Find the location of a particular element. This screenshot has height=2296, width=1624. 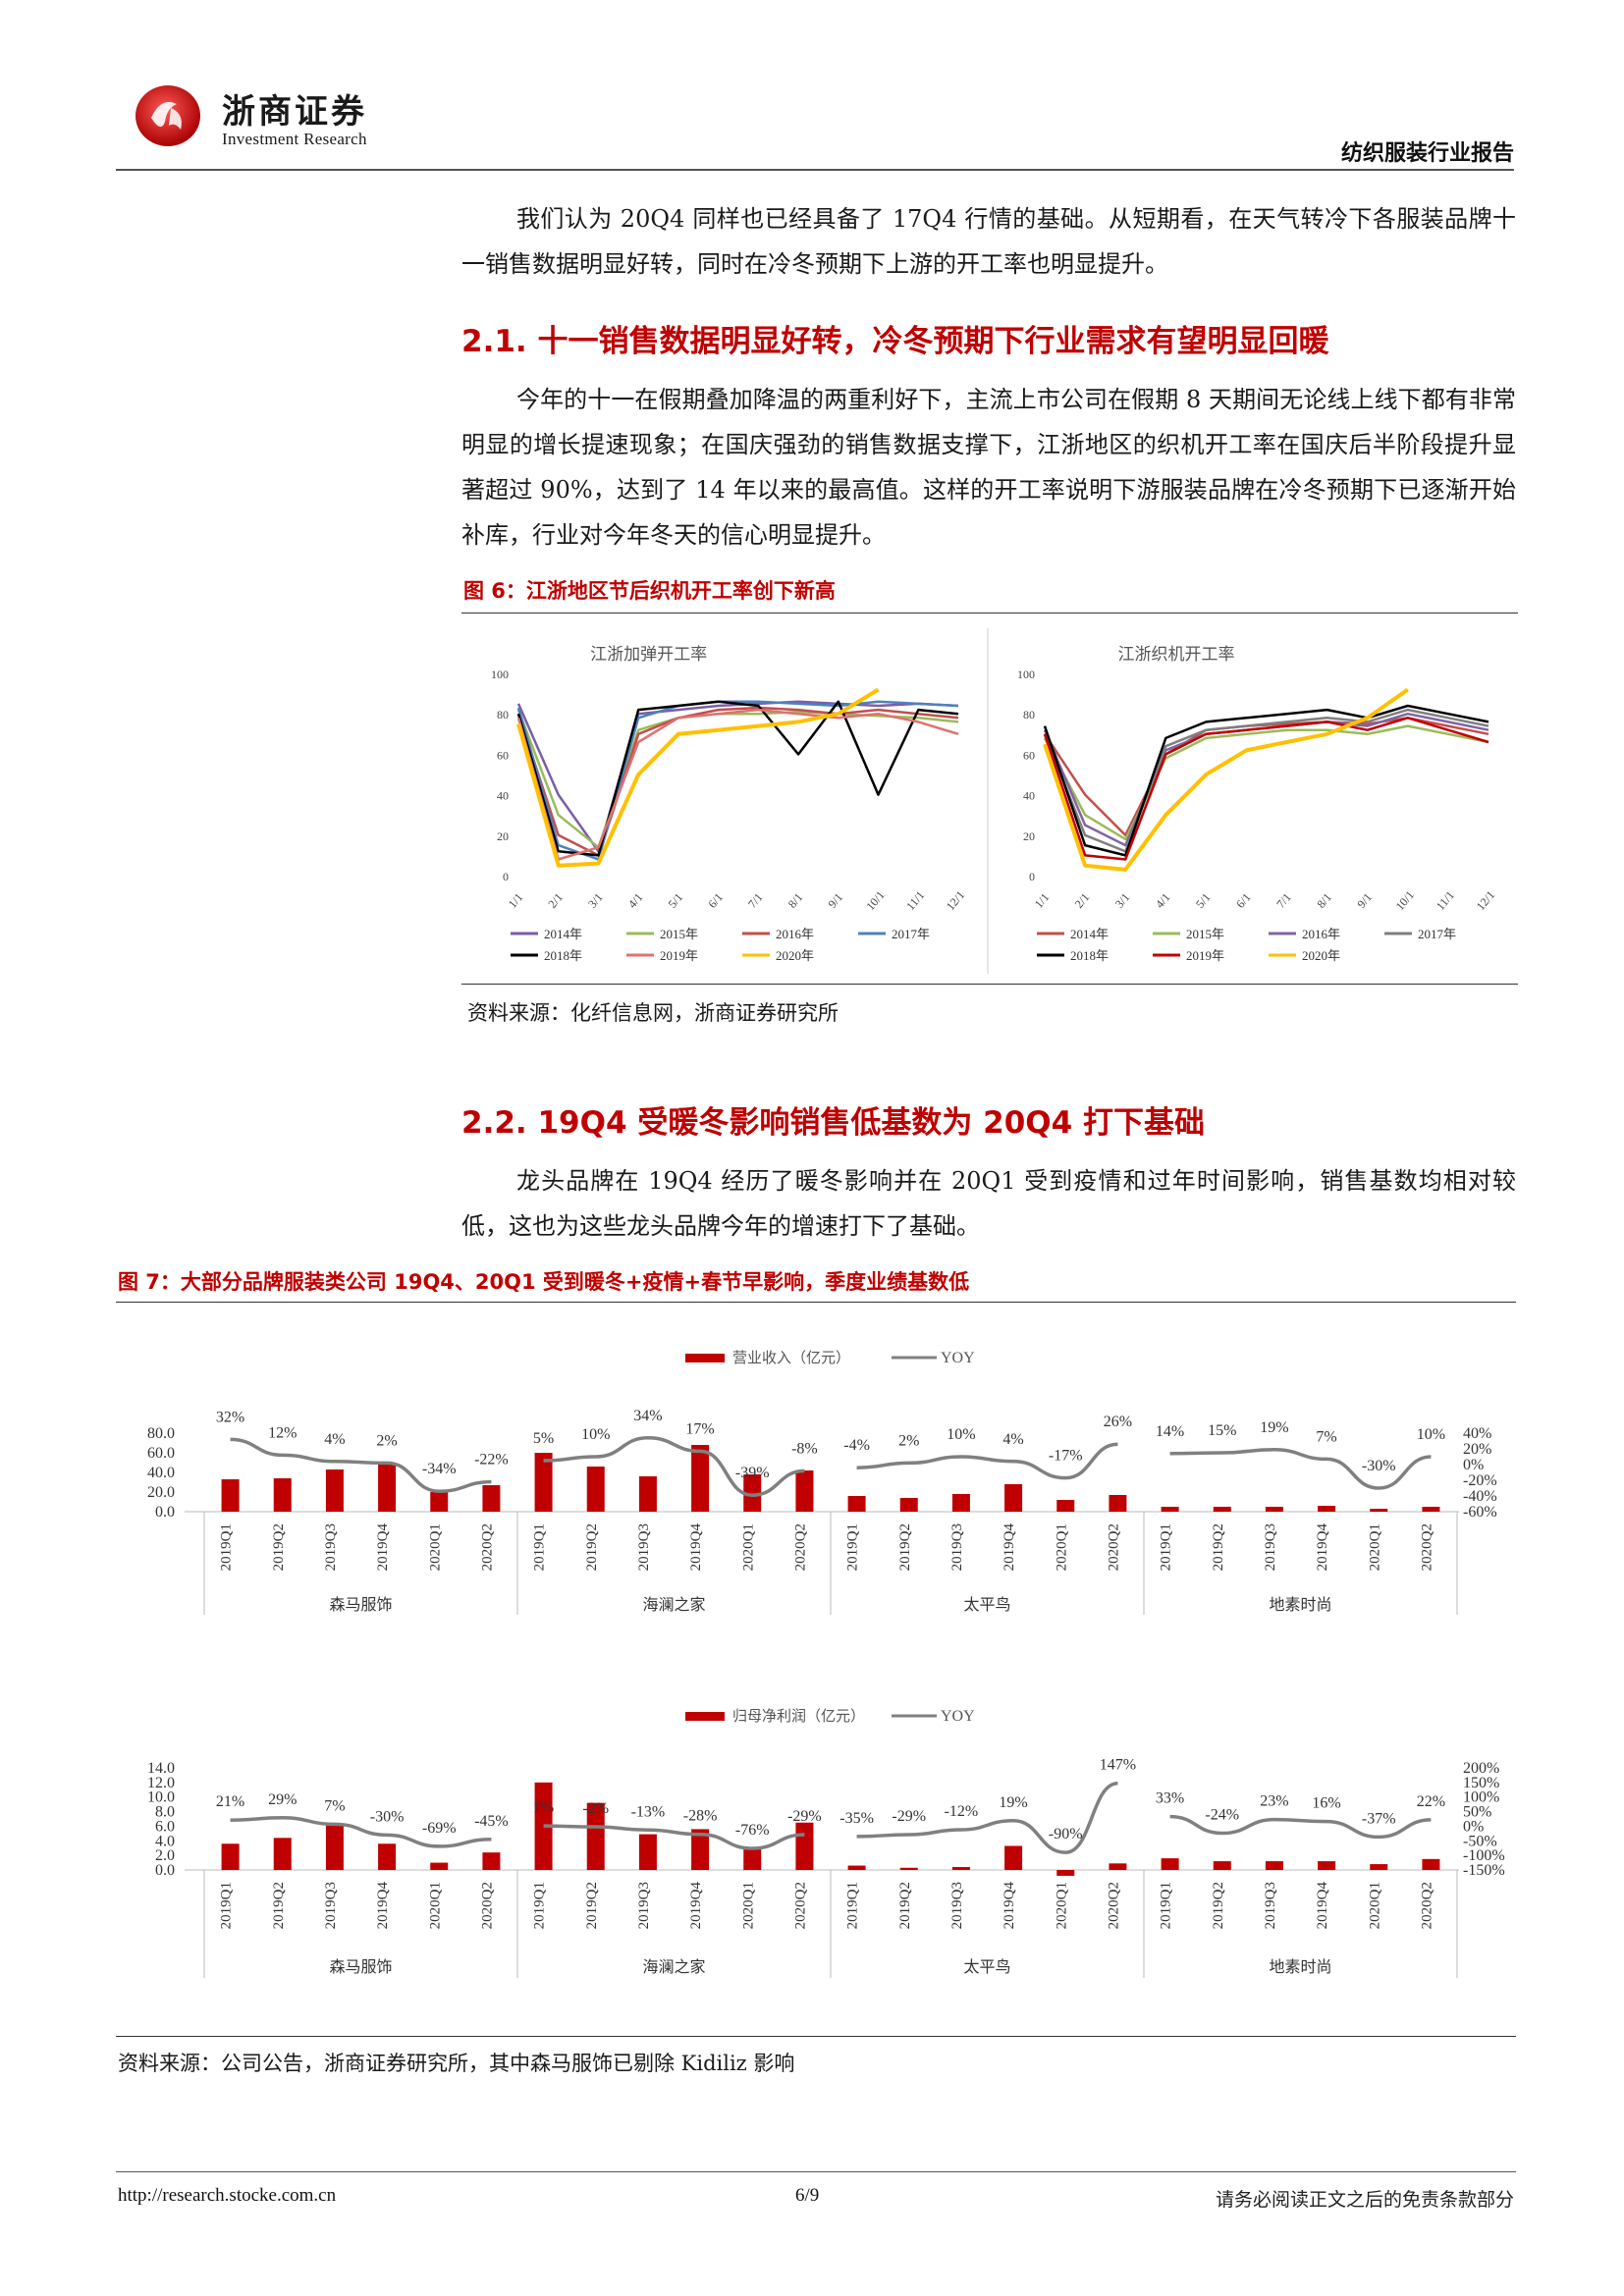

figure-6-title: 图 6：江浙地区节后织机开工率创下新高 is located at coordinates (649, 591).